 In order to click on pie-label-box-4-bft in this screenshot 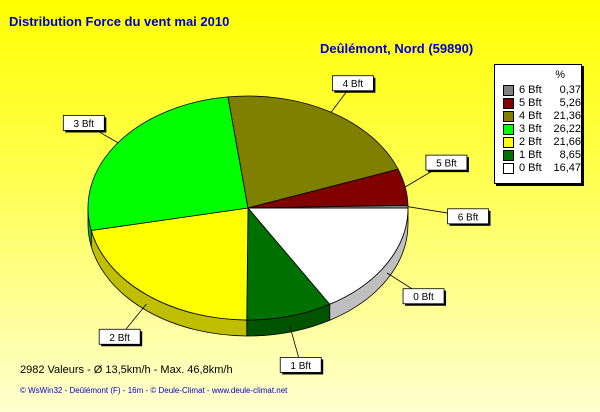, I will do `click(352, 83)`.